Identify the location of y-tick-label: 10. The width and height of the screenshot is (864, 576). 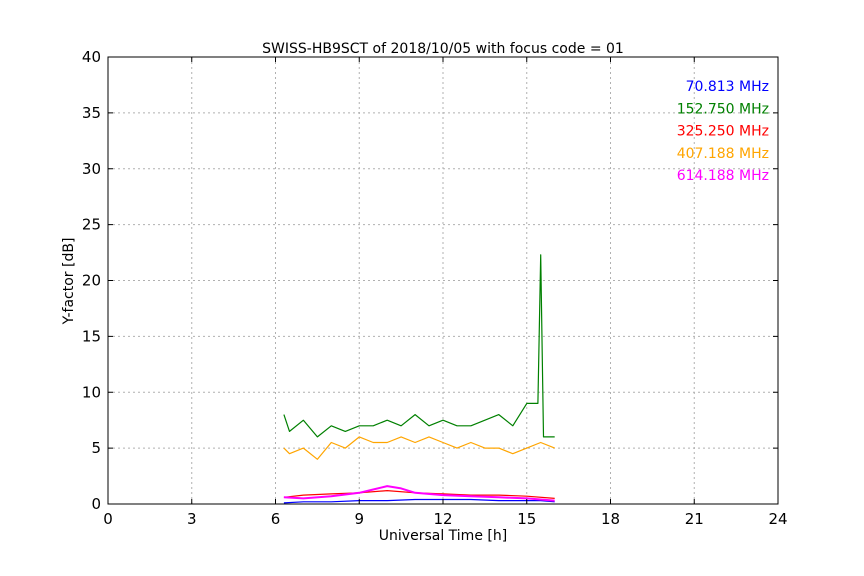
(91, 392).